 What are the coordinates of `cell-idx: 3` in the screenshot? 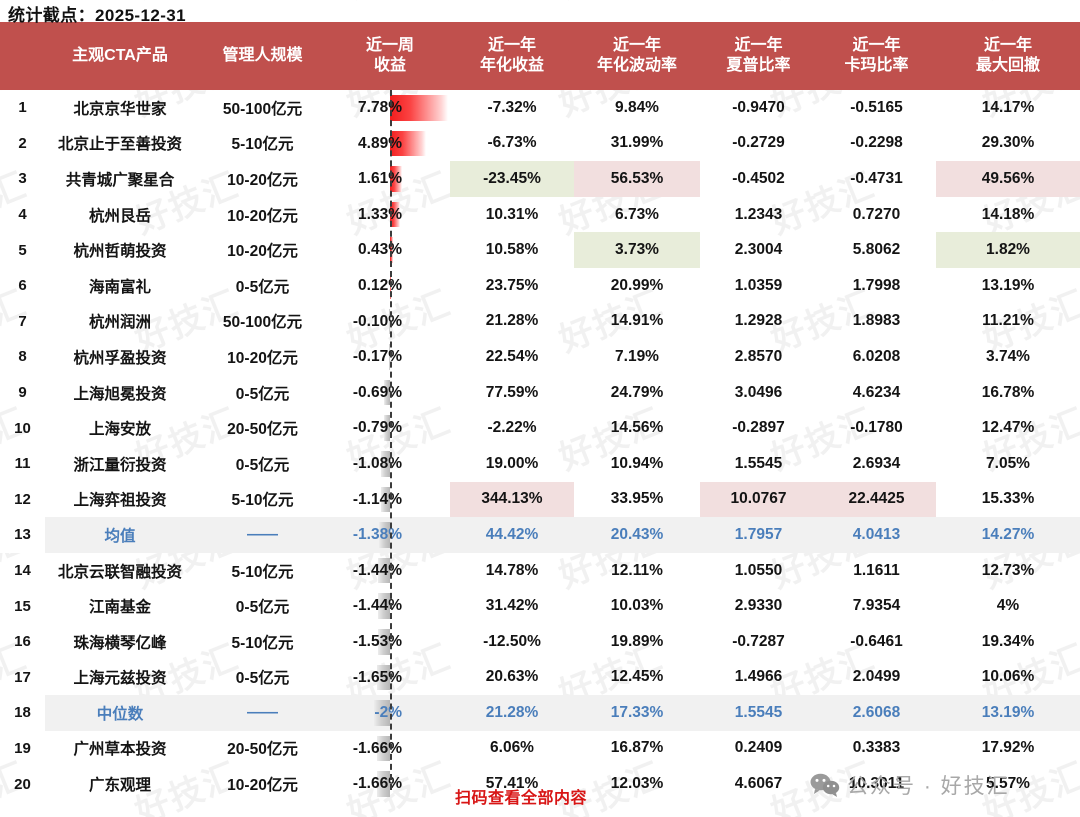 It's located at (22, 179).